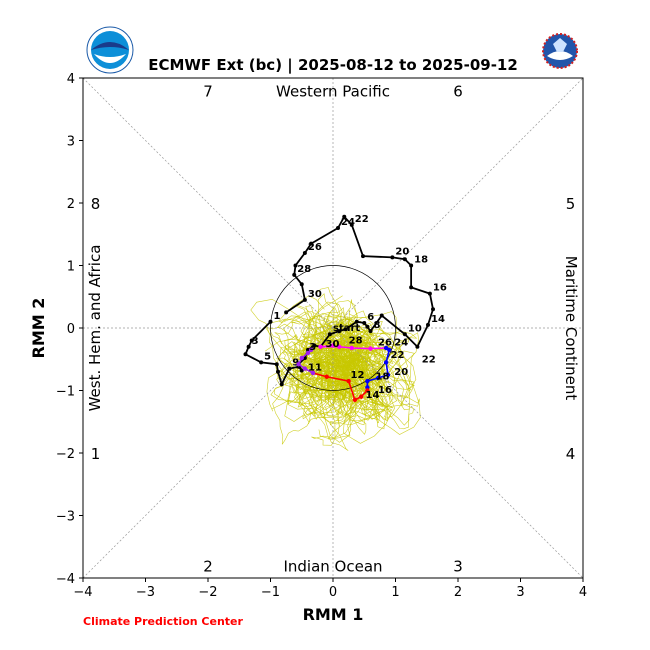 This screenshot has width=650, height=650. Describe the element at coordinates (429, 359) in the screenshot. I see `forecast-day-label: 22` at that location.